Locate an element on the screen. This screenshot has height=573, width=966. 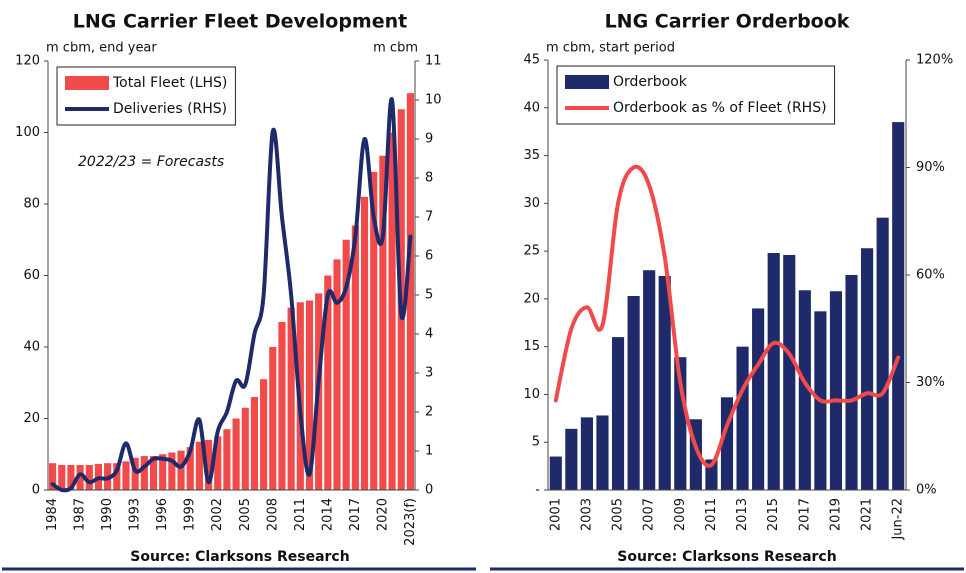
y2-tick-label: 2 is located at coordinates (429, 412).